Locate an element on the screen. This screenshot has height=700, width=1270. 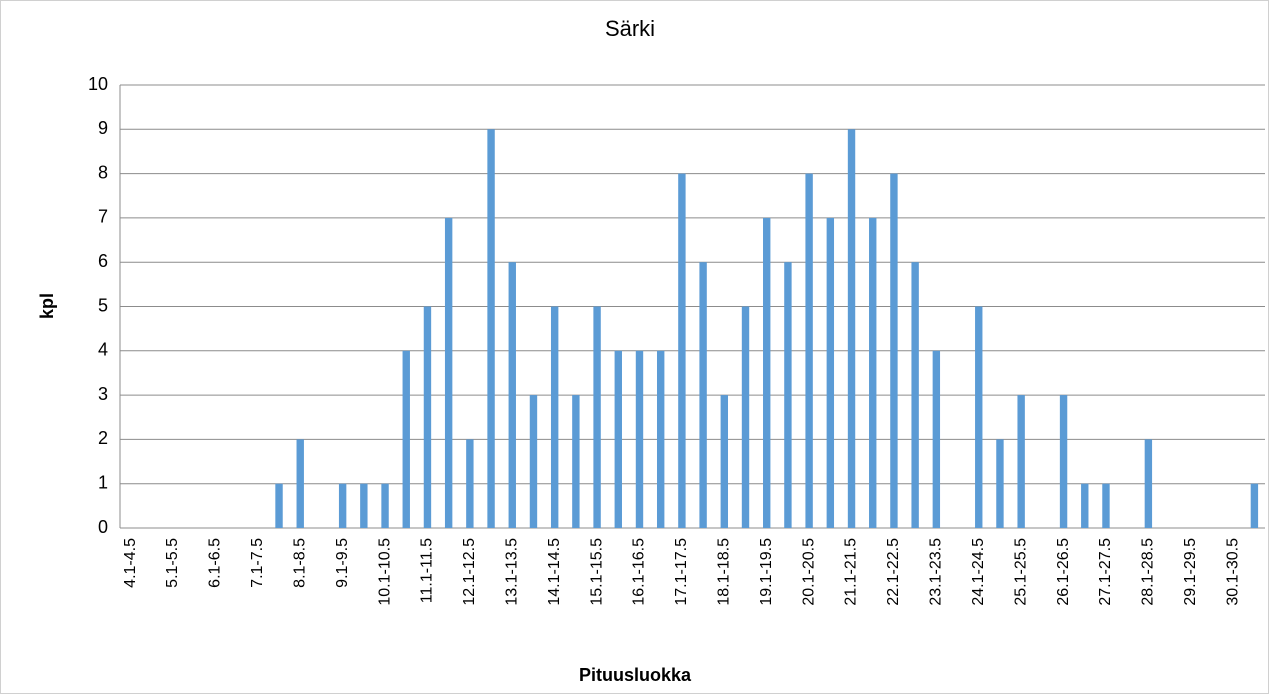
x-tick-label: 23.1-23.5 is located at coordinates (936, 572).